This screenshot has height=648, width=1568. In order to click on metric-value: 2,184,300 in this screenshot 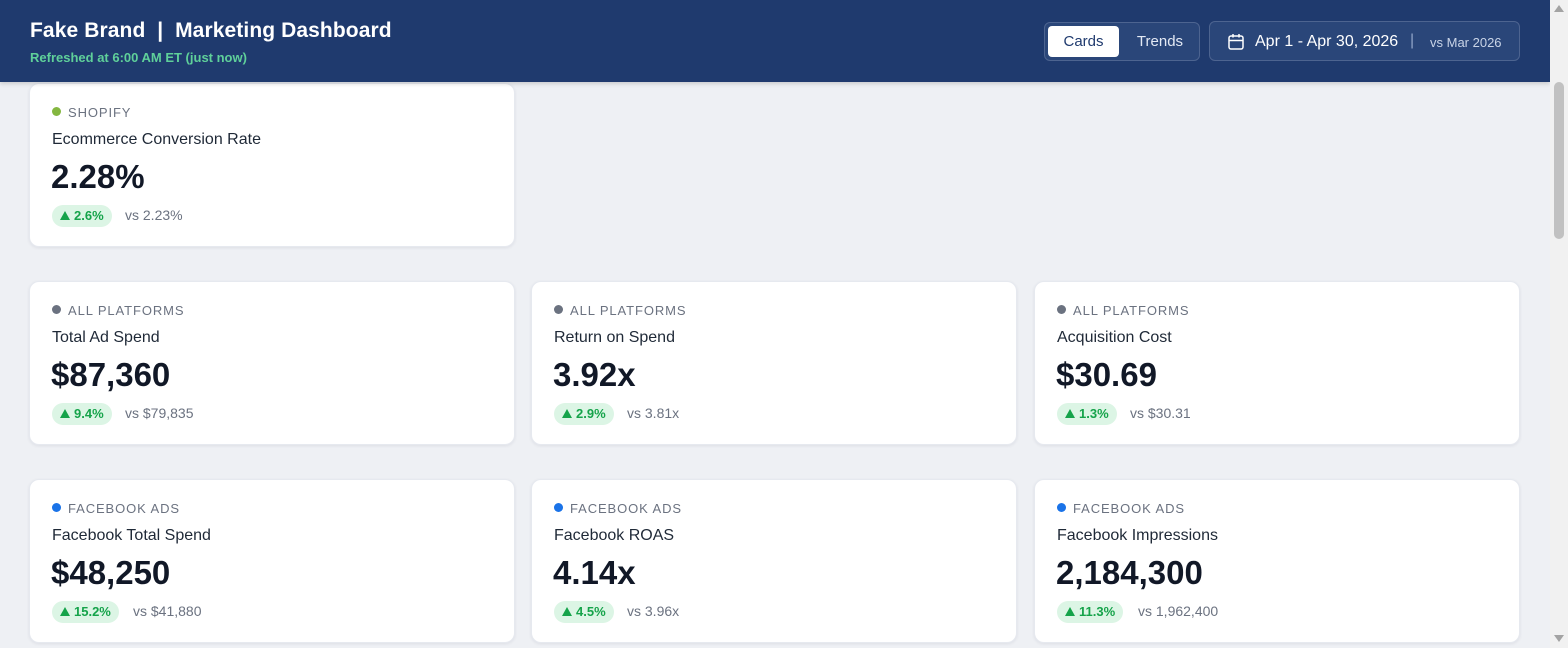, I will do `click(1129, 572)`.